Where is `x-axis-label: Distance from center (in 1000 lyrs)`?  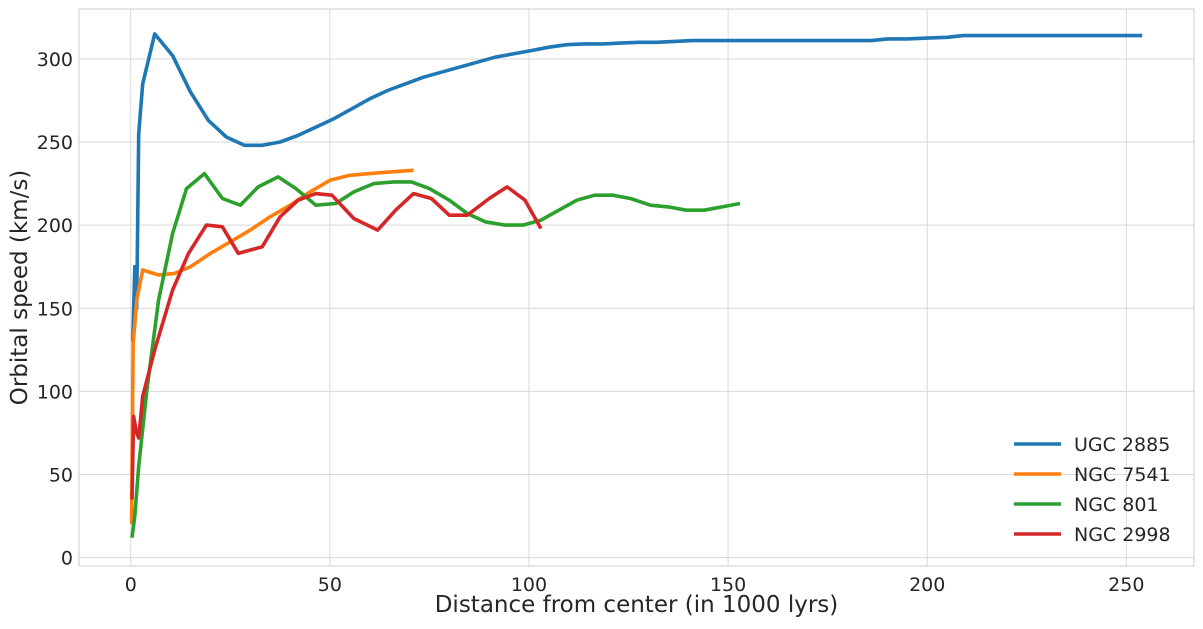
x-axis-label: Distance from center (in 1000 lyrs) is located at coordinates (637, 605).